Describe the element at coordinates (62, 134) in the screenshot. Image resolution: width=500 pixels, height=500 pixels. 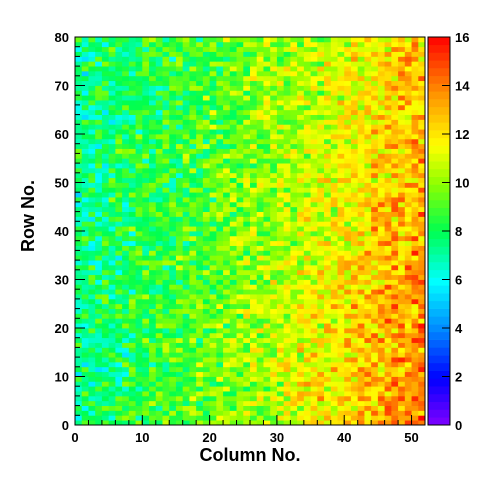
I see `y-tick-label: 60` at that location.